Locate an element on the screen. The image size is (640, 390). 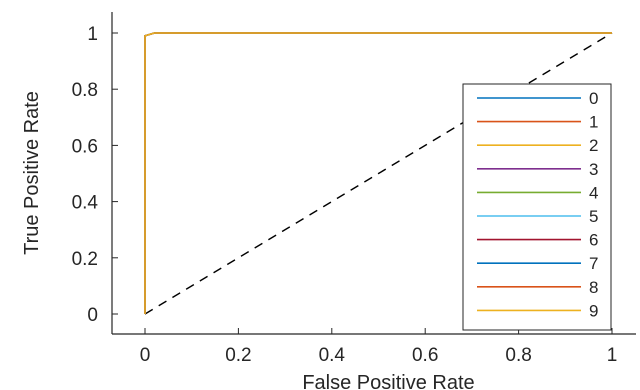
x-axis-label: False Positive Rate is located at coordinates (388, 381).